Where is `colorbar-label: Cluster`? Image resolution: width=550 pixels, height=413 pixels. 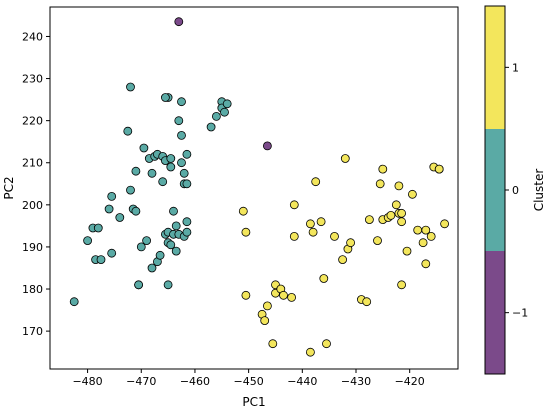 colorbar-label: Cluster is located at coordinates (539, 190).